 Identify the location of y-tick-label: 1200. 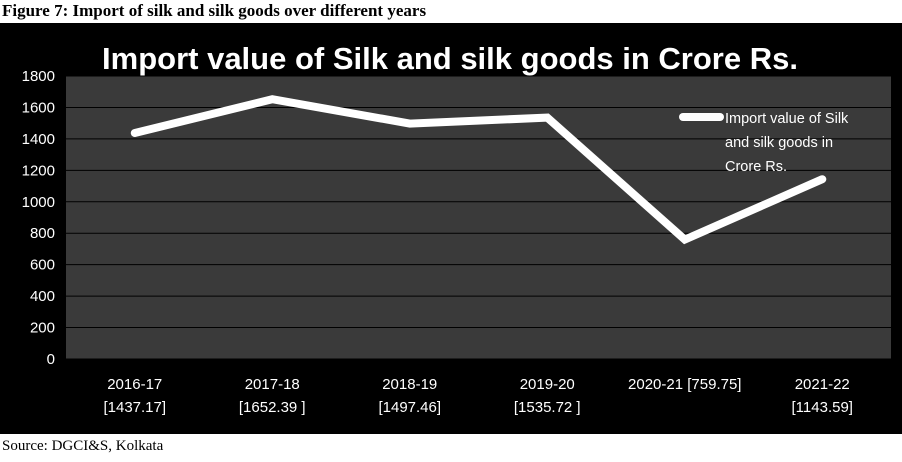
(38, 170).